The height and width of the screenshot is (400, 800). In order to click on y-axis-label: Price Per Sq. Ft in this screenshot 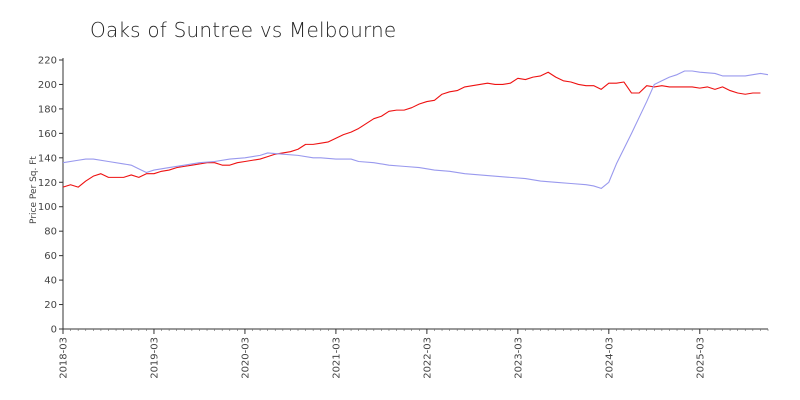, I will do `click(34, 190)`.